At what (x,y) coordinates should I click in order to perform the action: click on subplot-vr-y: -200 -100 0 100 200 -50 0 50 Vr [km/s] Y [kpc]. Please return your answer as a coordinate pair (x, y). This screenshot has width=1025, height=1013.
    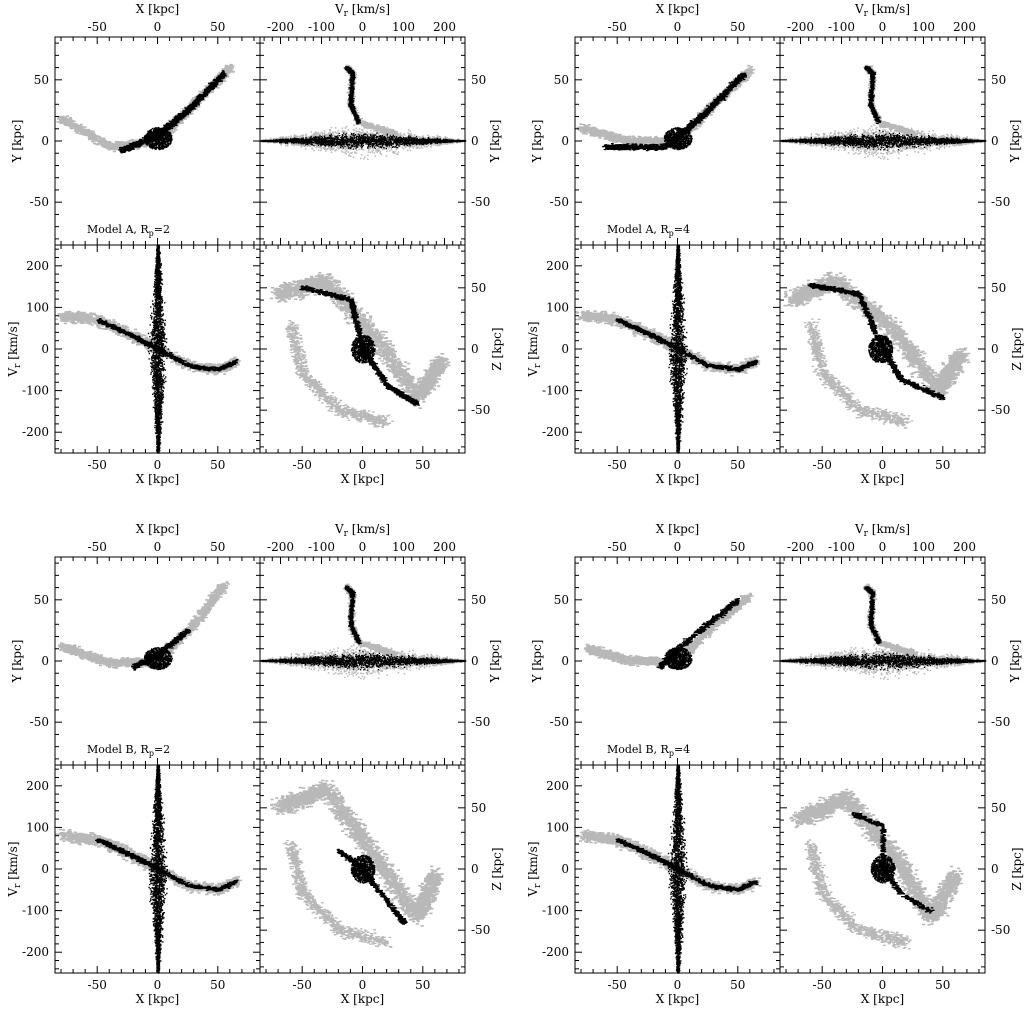
    Looking at the image, I should click on (900, 644).